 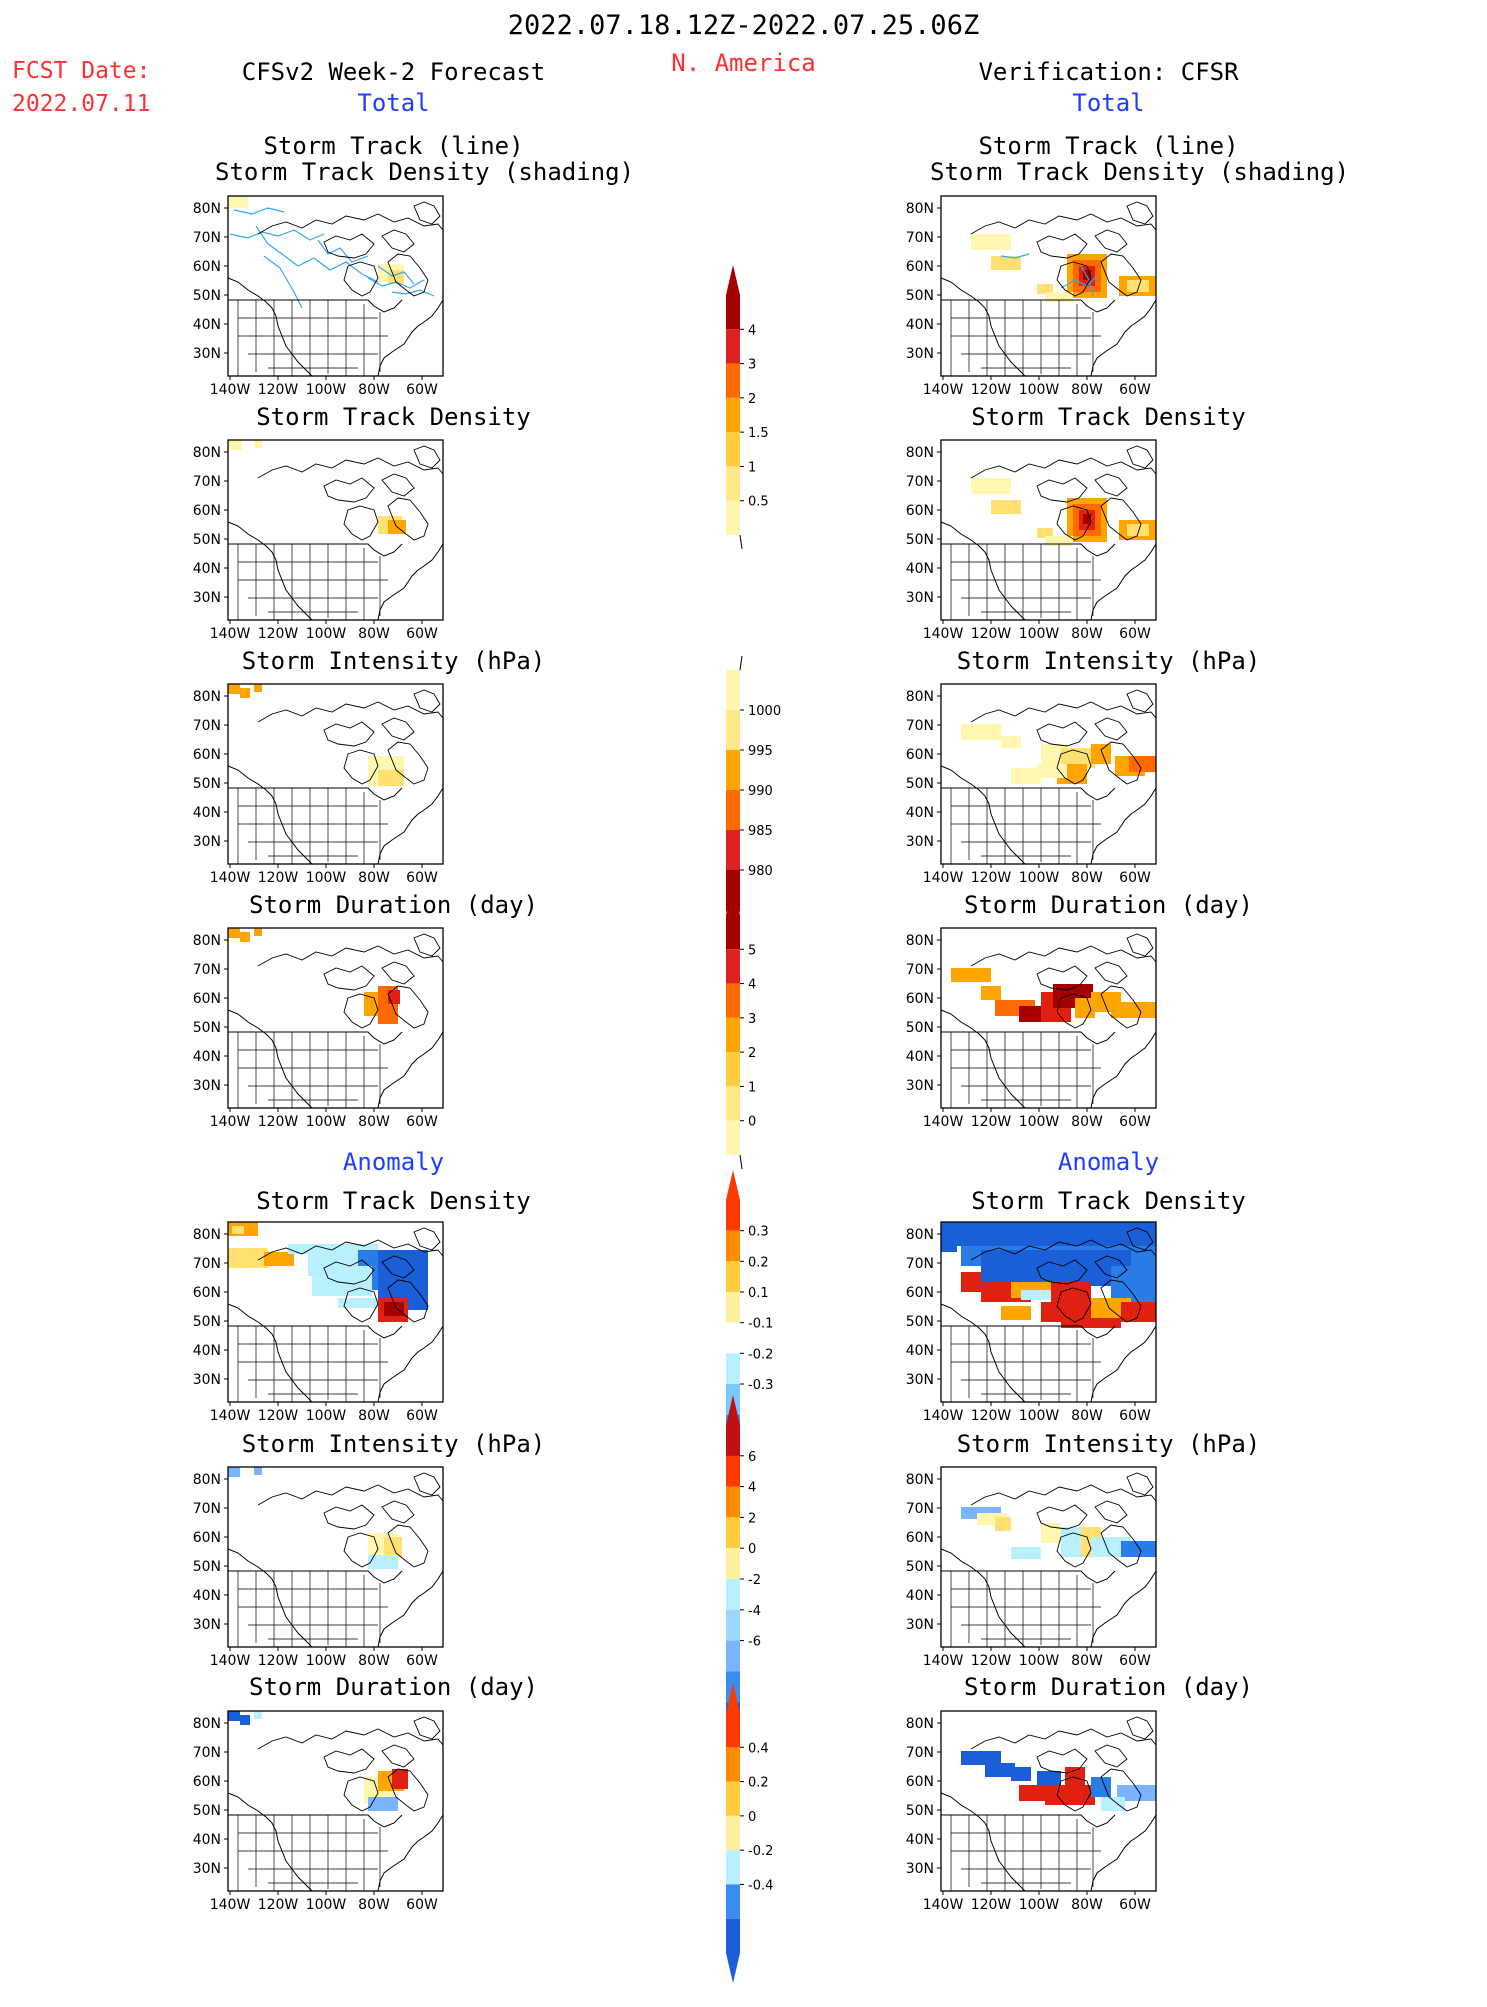 I want to click on title-track-shading-left: Storm Track Density (shading), so click(x=425, y=172).